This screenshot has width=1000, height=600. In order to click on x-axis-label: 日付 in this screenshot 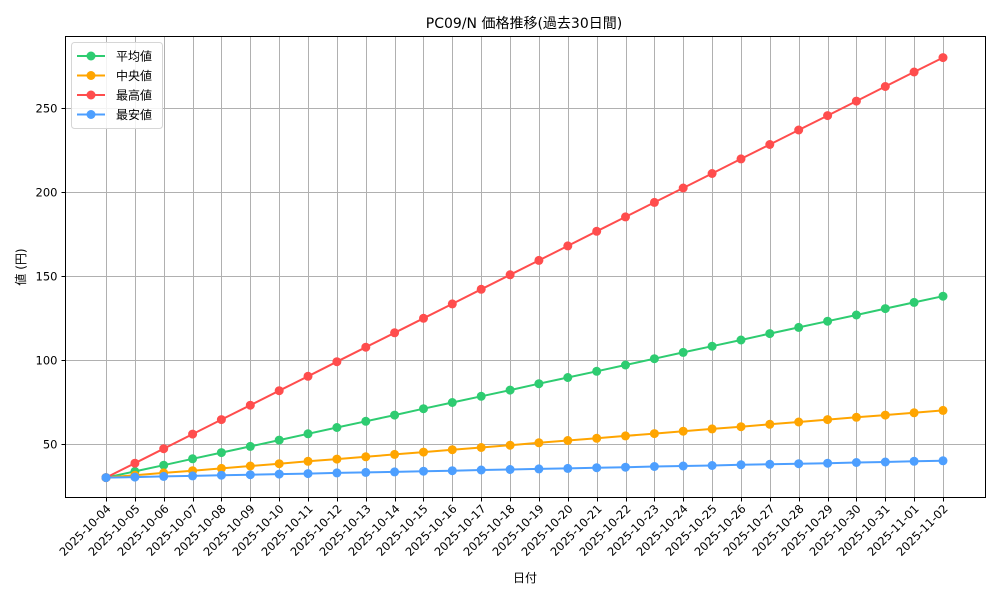, I will do `click(525, 578)`.